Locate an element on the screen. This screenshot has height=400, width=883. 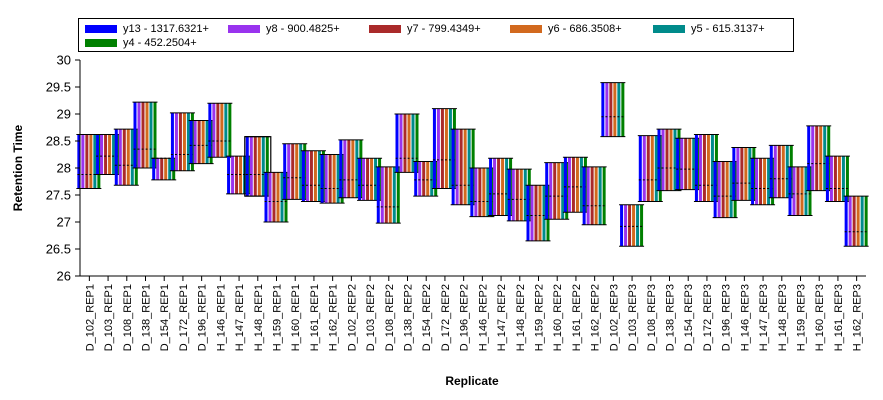
legend-swatch-y7 is located at coordinates (385, 29).